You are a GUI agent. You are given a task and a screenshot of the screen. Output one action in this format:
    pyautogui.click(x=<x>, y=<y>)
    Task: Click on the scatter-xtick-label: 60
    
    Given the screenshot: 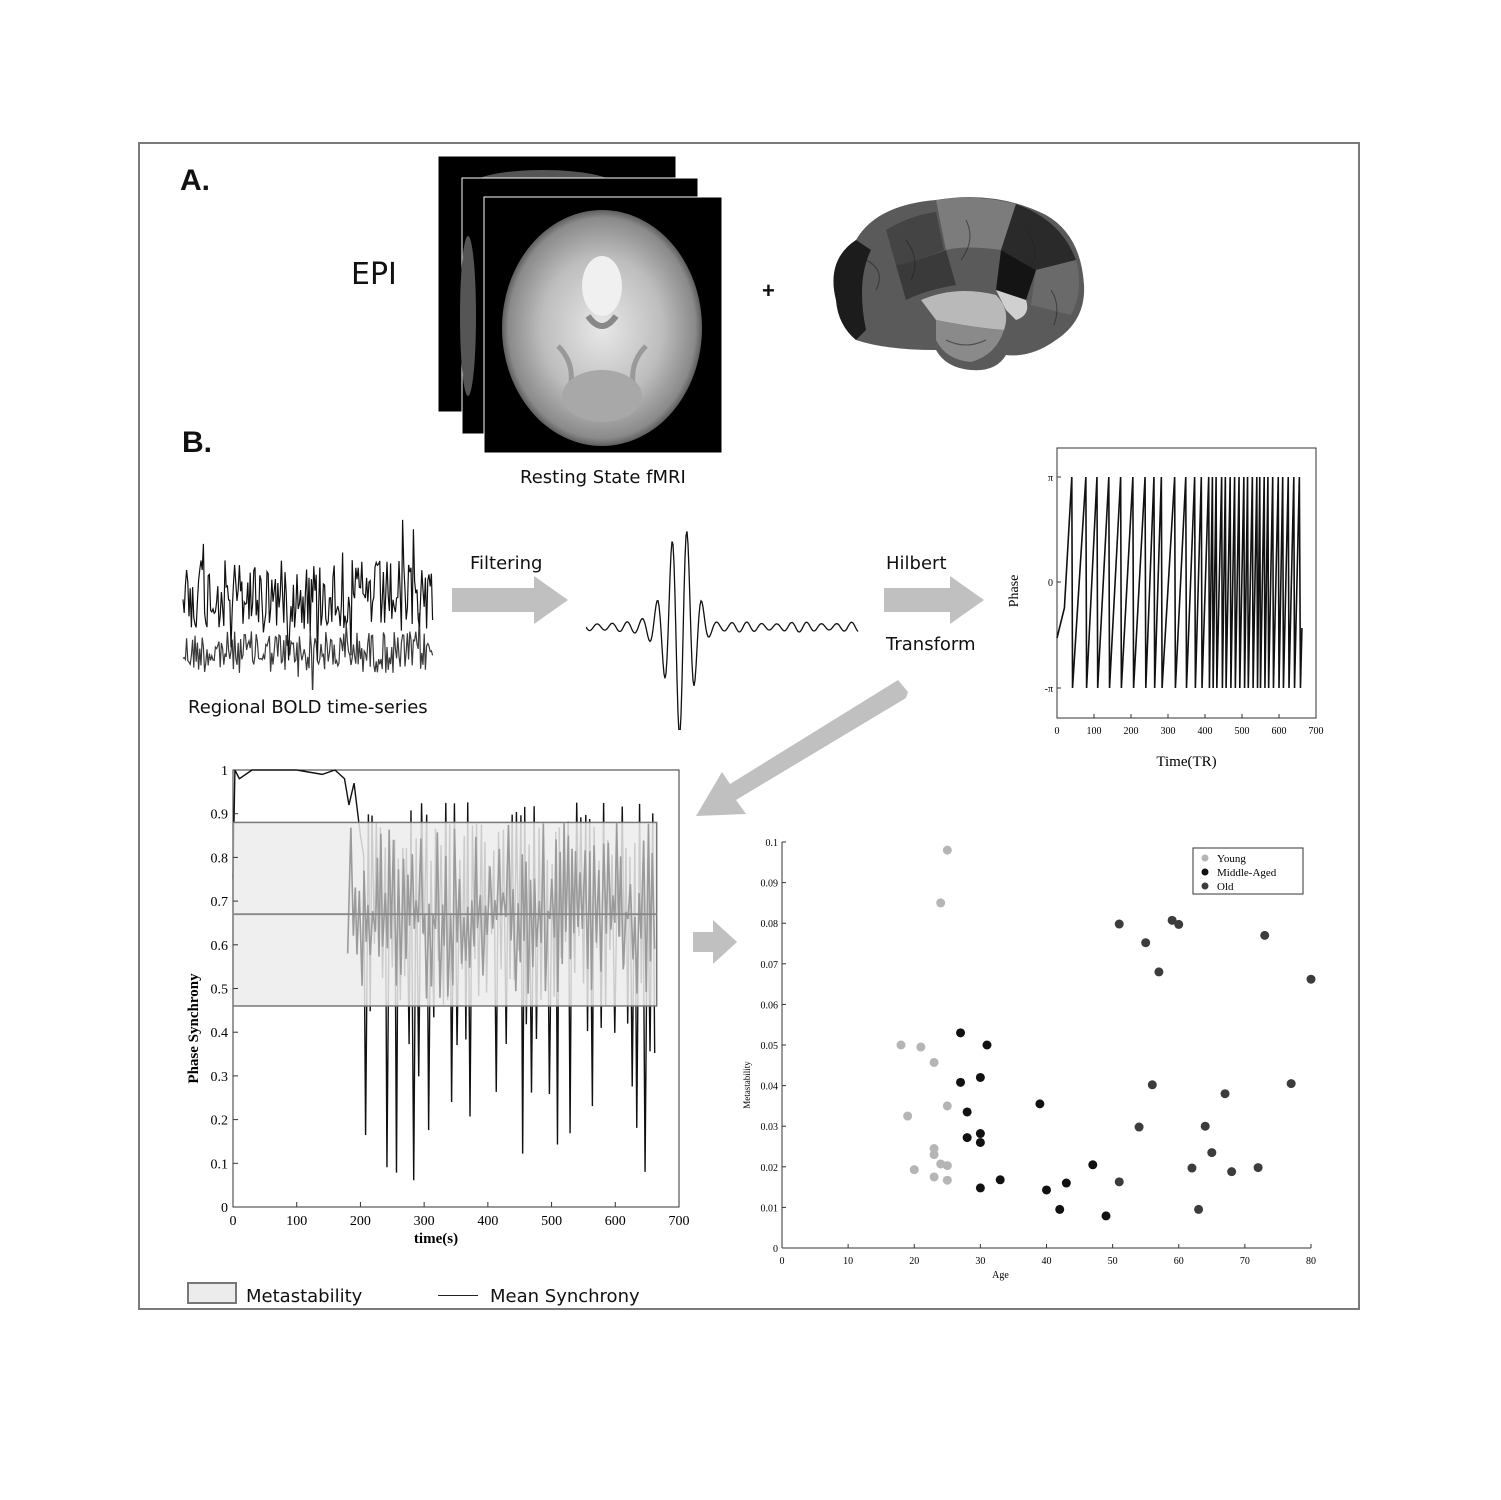 What is the action you would take?
    pyautogui.click(x=1179, y=1261)
    